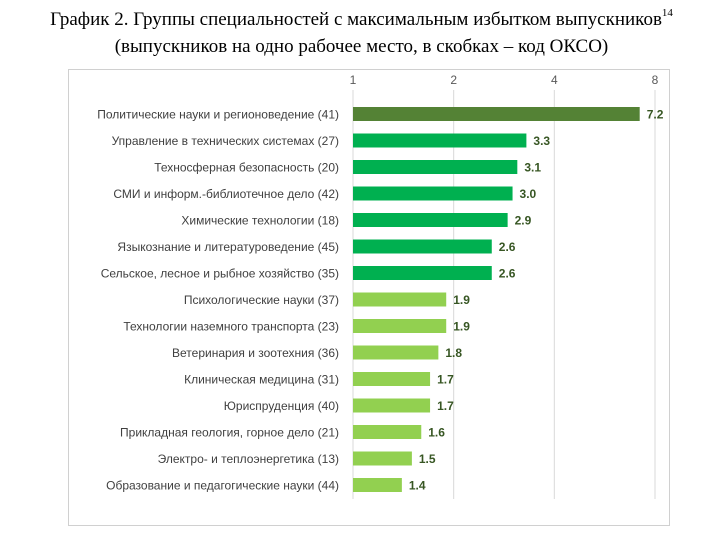  Describe the element at coordinates (226, 194) in the screenshot. I see `category-label: СМИ и информ.-библиотечное дело (42)` at that location.